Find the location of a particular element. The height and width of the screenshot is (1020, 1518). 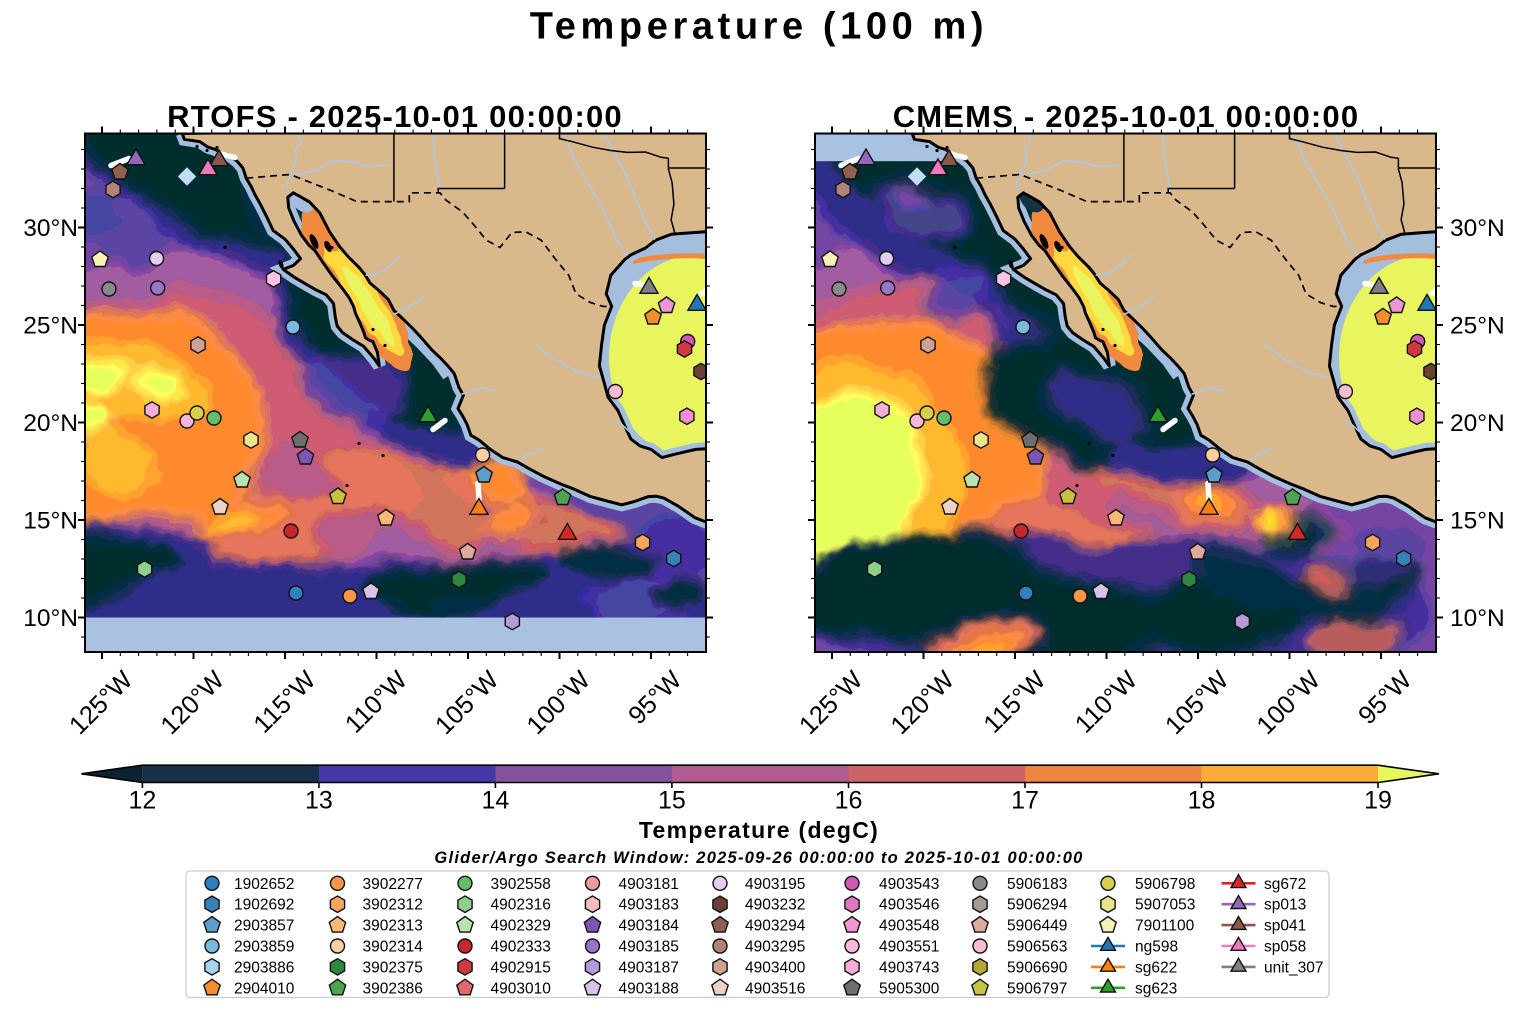

svg-text: 4903546 is located at coordinates (909, 905).